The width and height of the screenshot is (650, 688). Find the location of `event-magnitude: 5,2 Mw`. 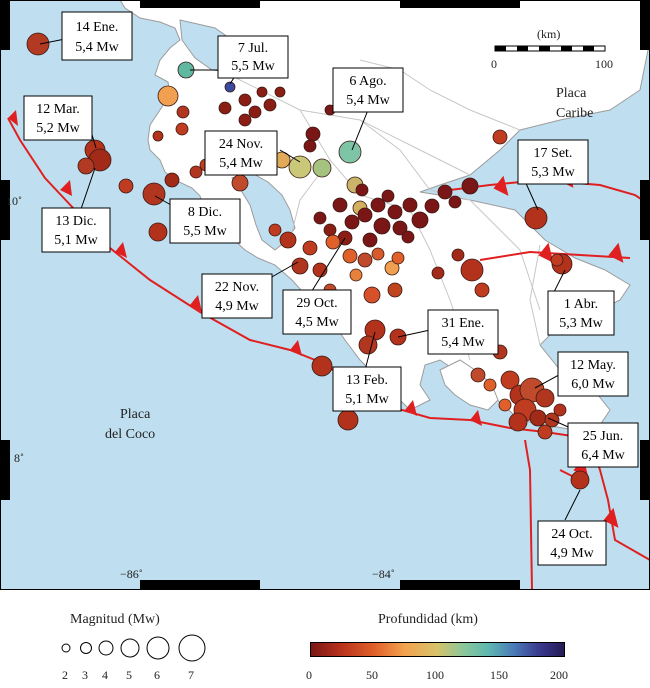

event-magnitude: 5,2 Mw is located at coordinates (58, 128).